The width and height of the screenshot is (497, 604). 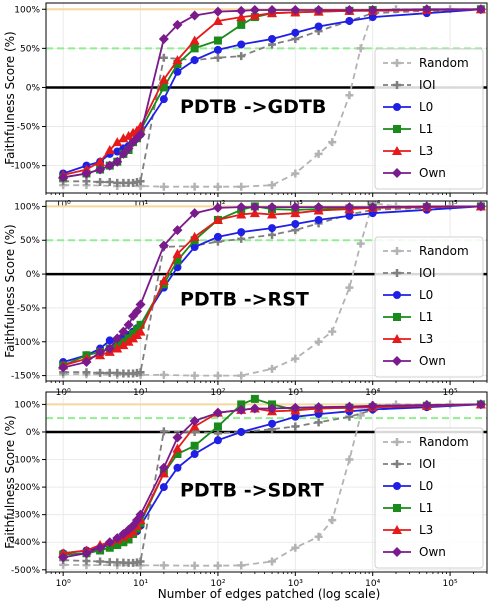 What do you see at coordinates (25, 488) in the screenshot?
I see `y-tick-label: -200%` at bounding box center [25, 488].